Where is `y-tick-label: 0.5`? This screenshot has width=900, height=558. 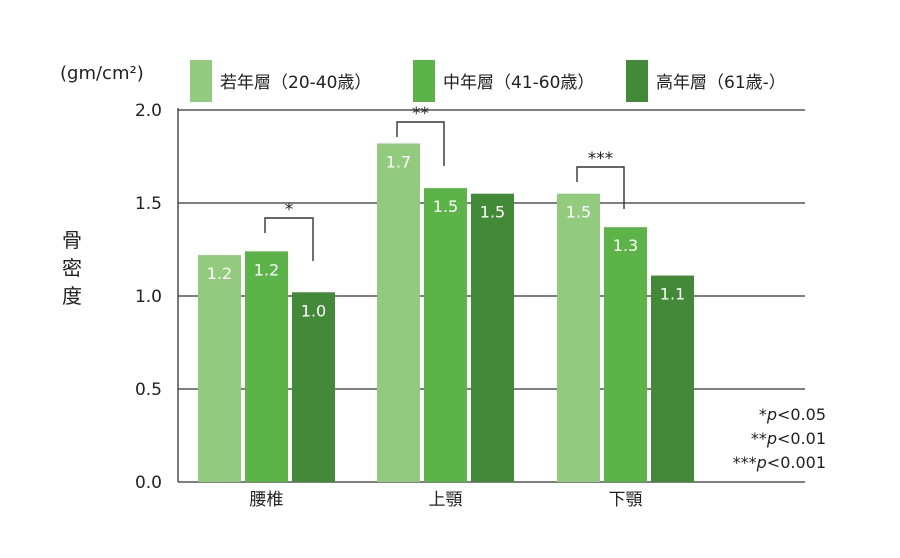 y-tick-label: 0.5 is located at coordinates (148, 390).